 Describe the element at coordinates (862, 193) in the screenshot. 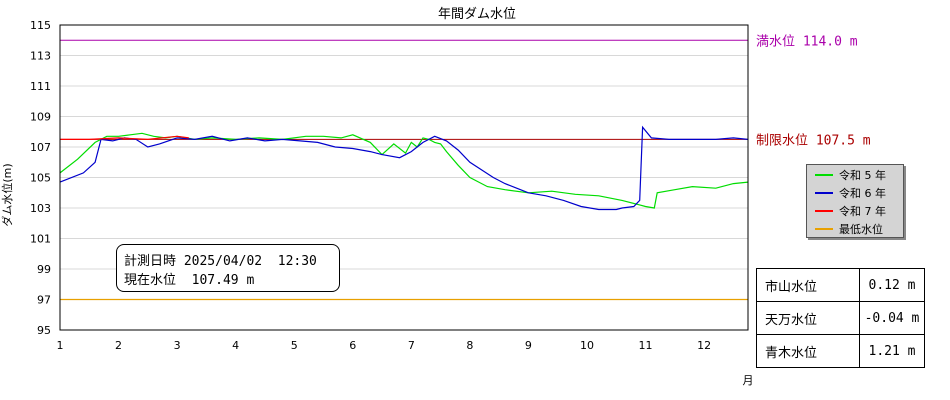

I see `legend-label: 令和 6 年` at that location.